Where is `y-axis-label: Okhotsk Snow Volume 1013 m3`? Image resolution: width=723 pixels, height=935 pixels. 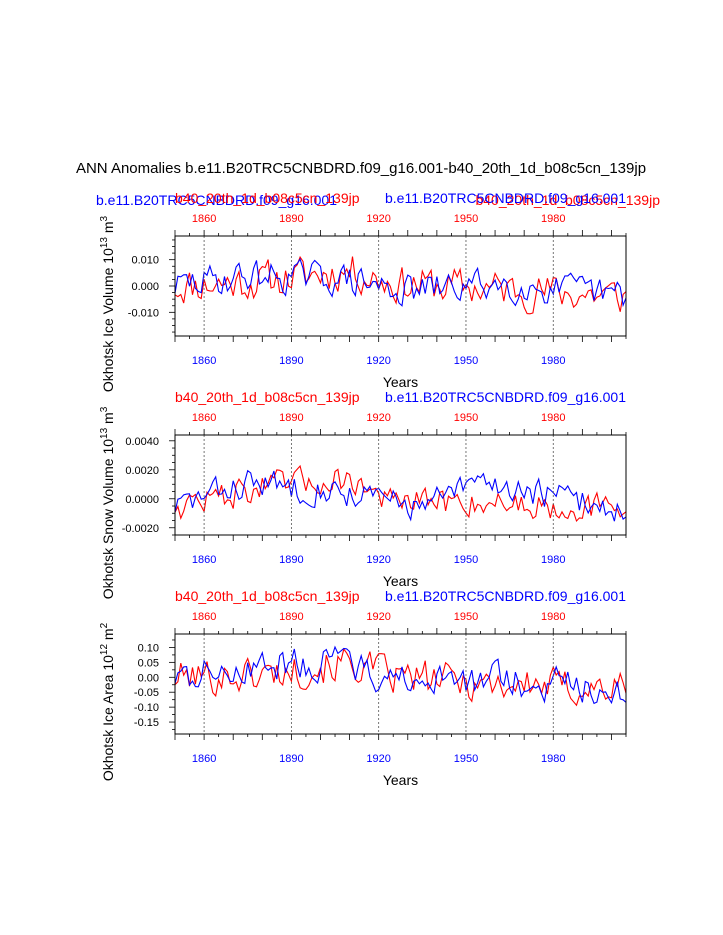 y-axis-label: Okhotsk Snow Volume 1013 m3 is located at coordinates (107, 502).